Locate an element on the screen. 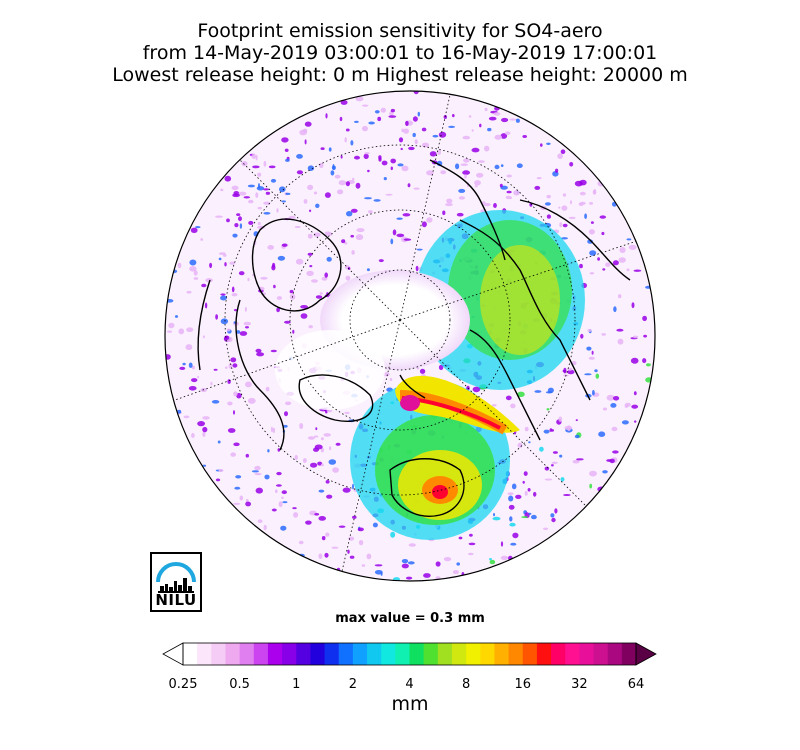  colorbar-tick-label: 2 is located at coordinates (353, 684).